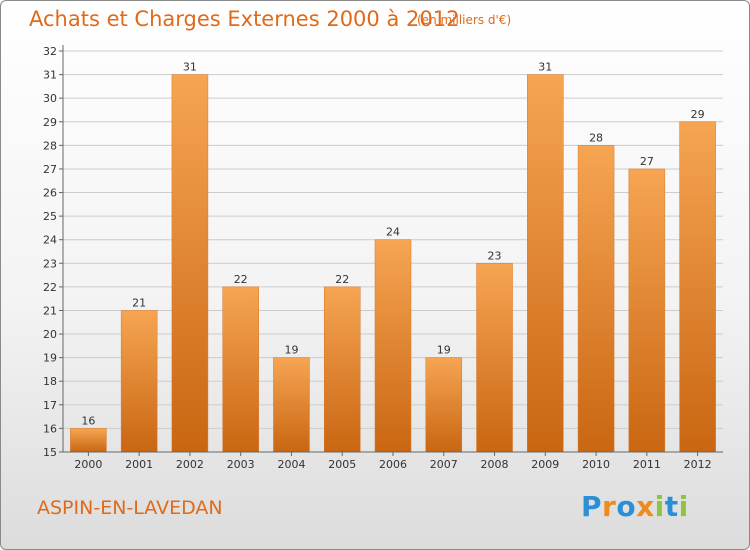 This screenshot has height=550, width=750. What do you see at coordinates (50, 169) in the screenshot?
I see `y-tick-label: 27` at bounding box center [50, 169].